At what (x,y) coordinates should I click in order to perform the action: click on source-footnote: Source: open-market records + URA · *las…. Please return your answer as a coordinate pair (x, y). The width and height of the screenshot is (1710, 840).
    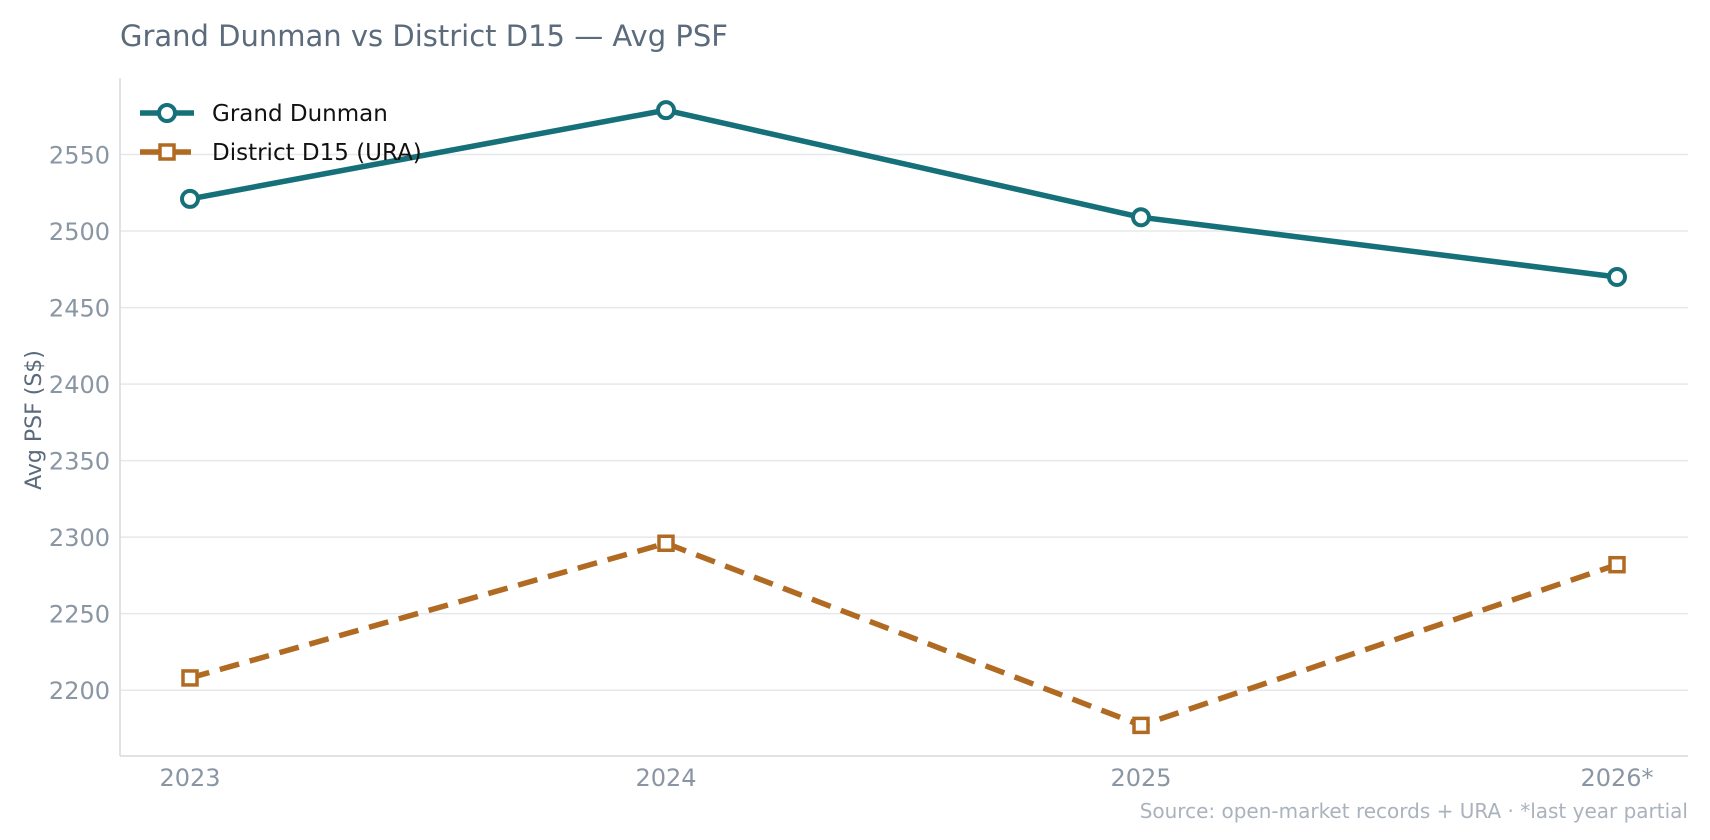
    Looking at the image, I should click on (1414, 811).